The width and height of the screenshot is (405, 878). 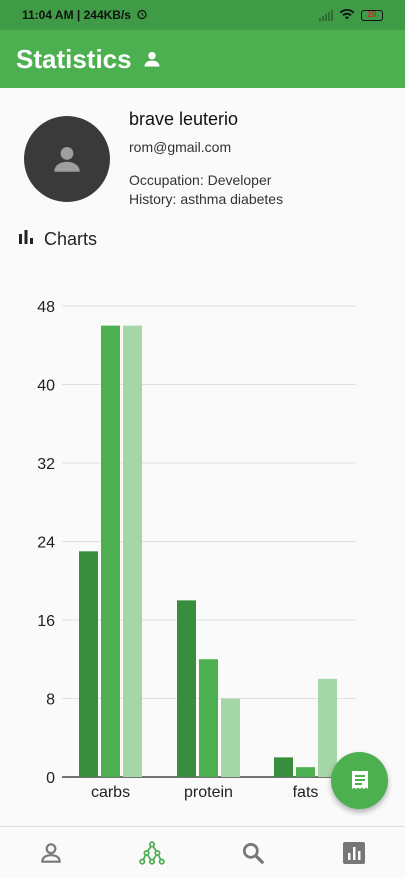 I want to click on profile-name: brave leuterio, so click(x=184, y=119).